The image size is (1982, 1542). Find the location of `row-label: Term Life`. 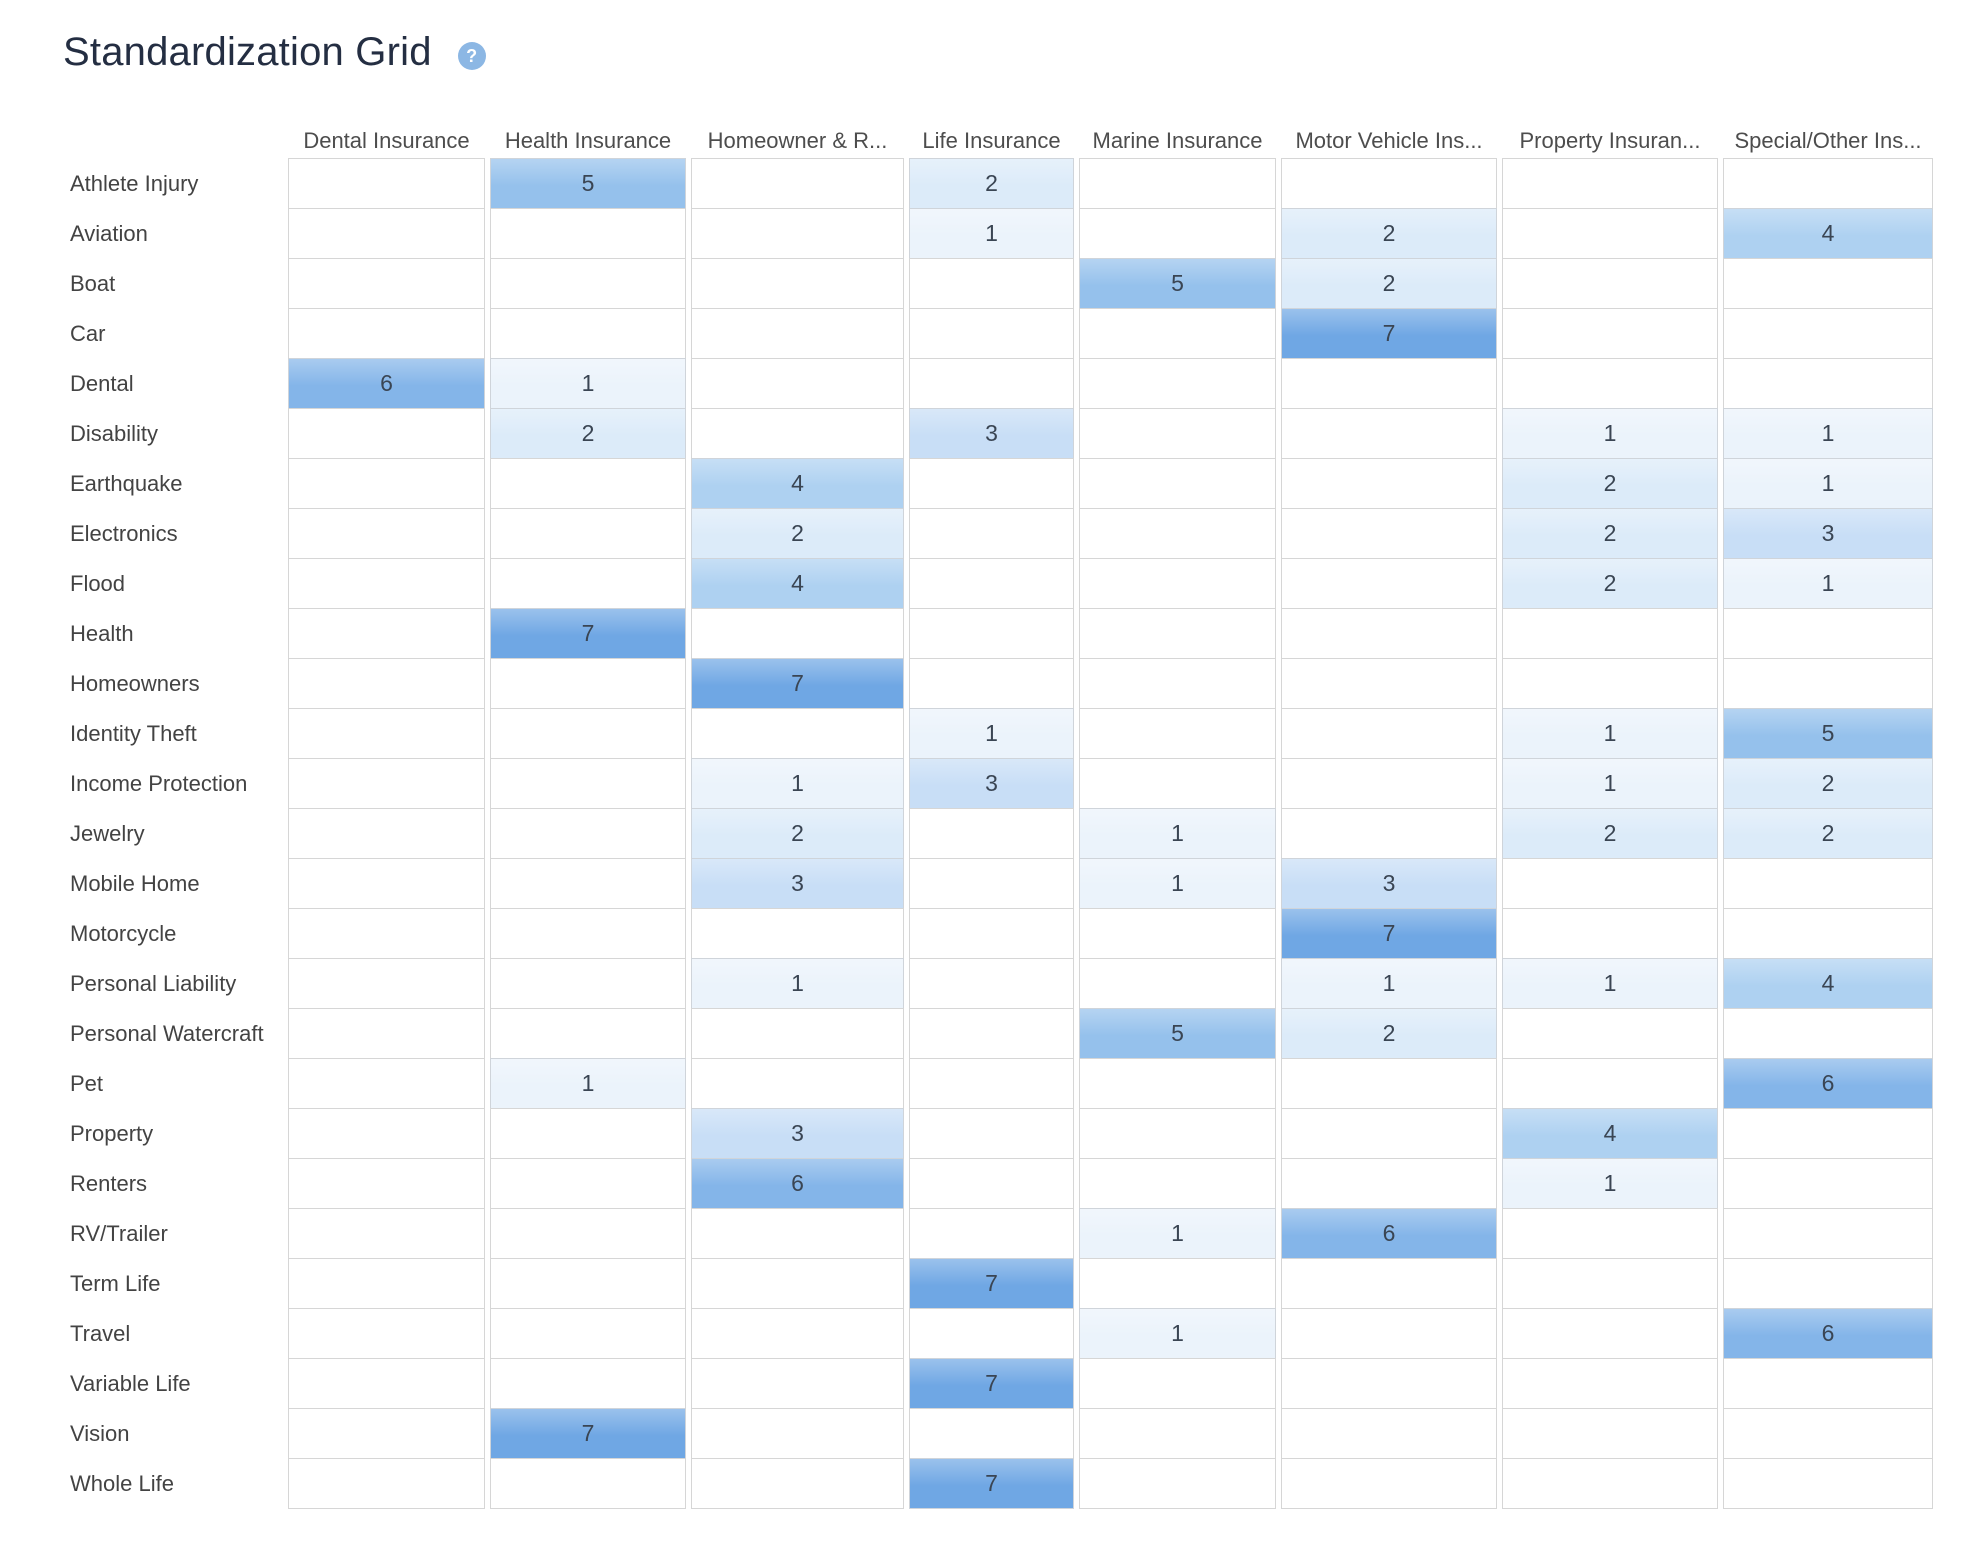

row-label: Term Life is located at coordinates (115, 1283).